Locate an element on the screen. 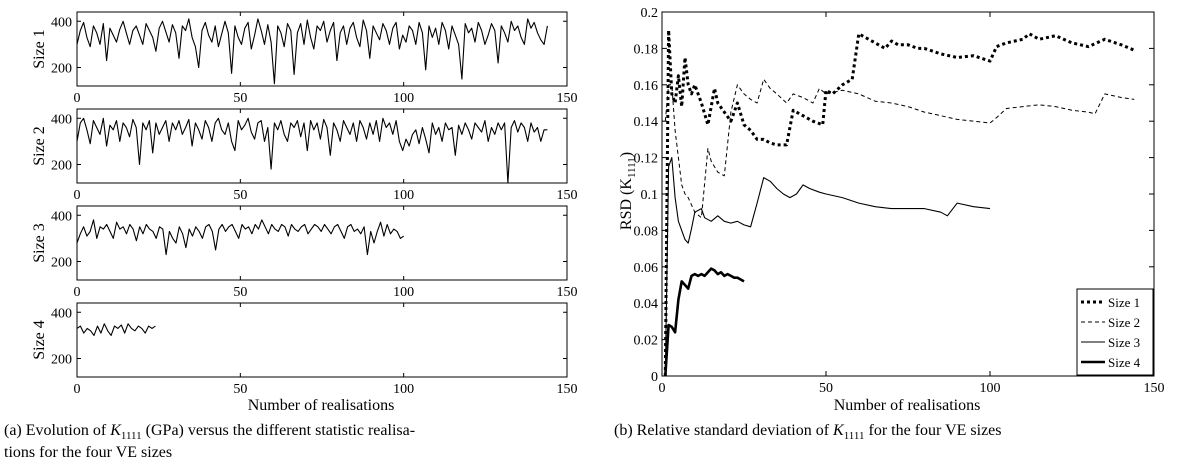  y-tick-label: 0.14 is located at coordinates (646, 122).